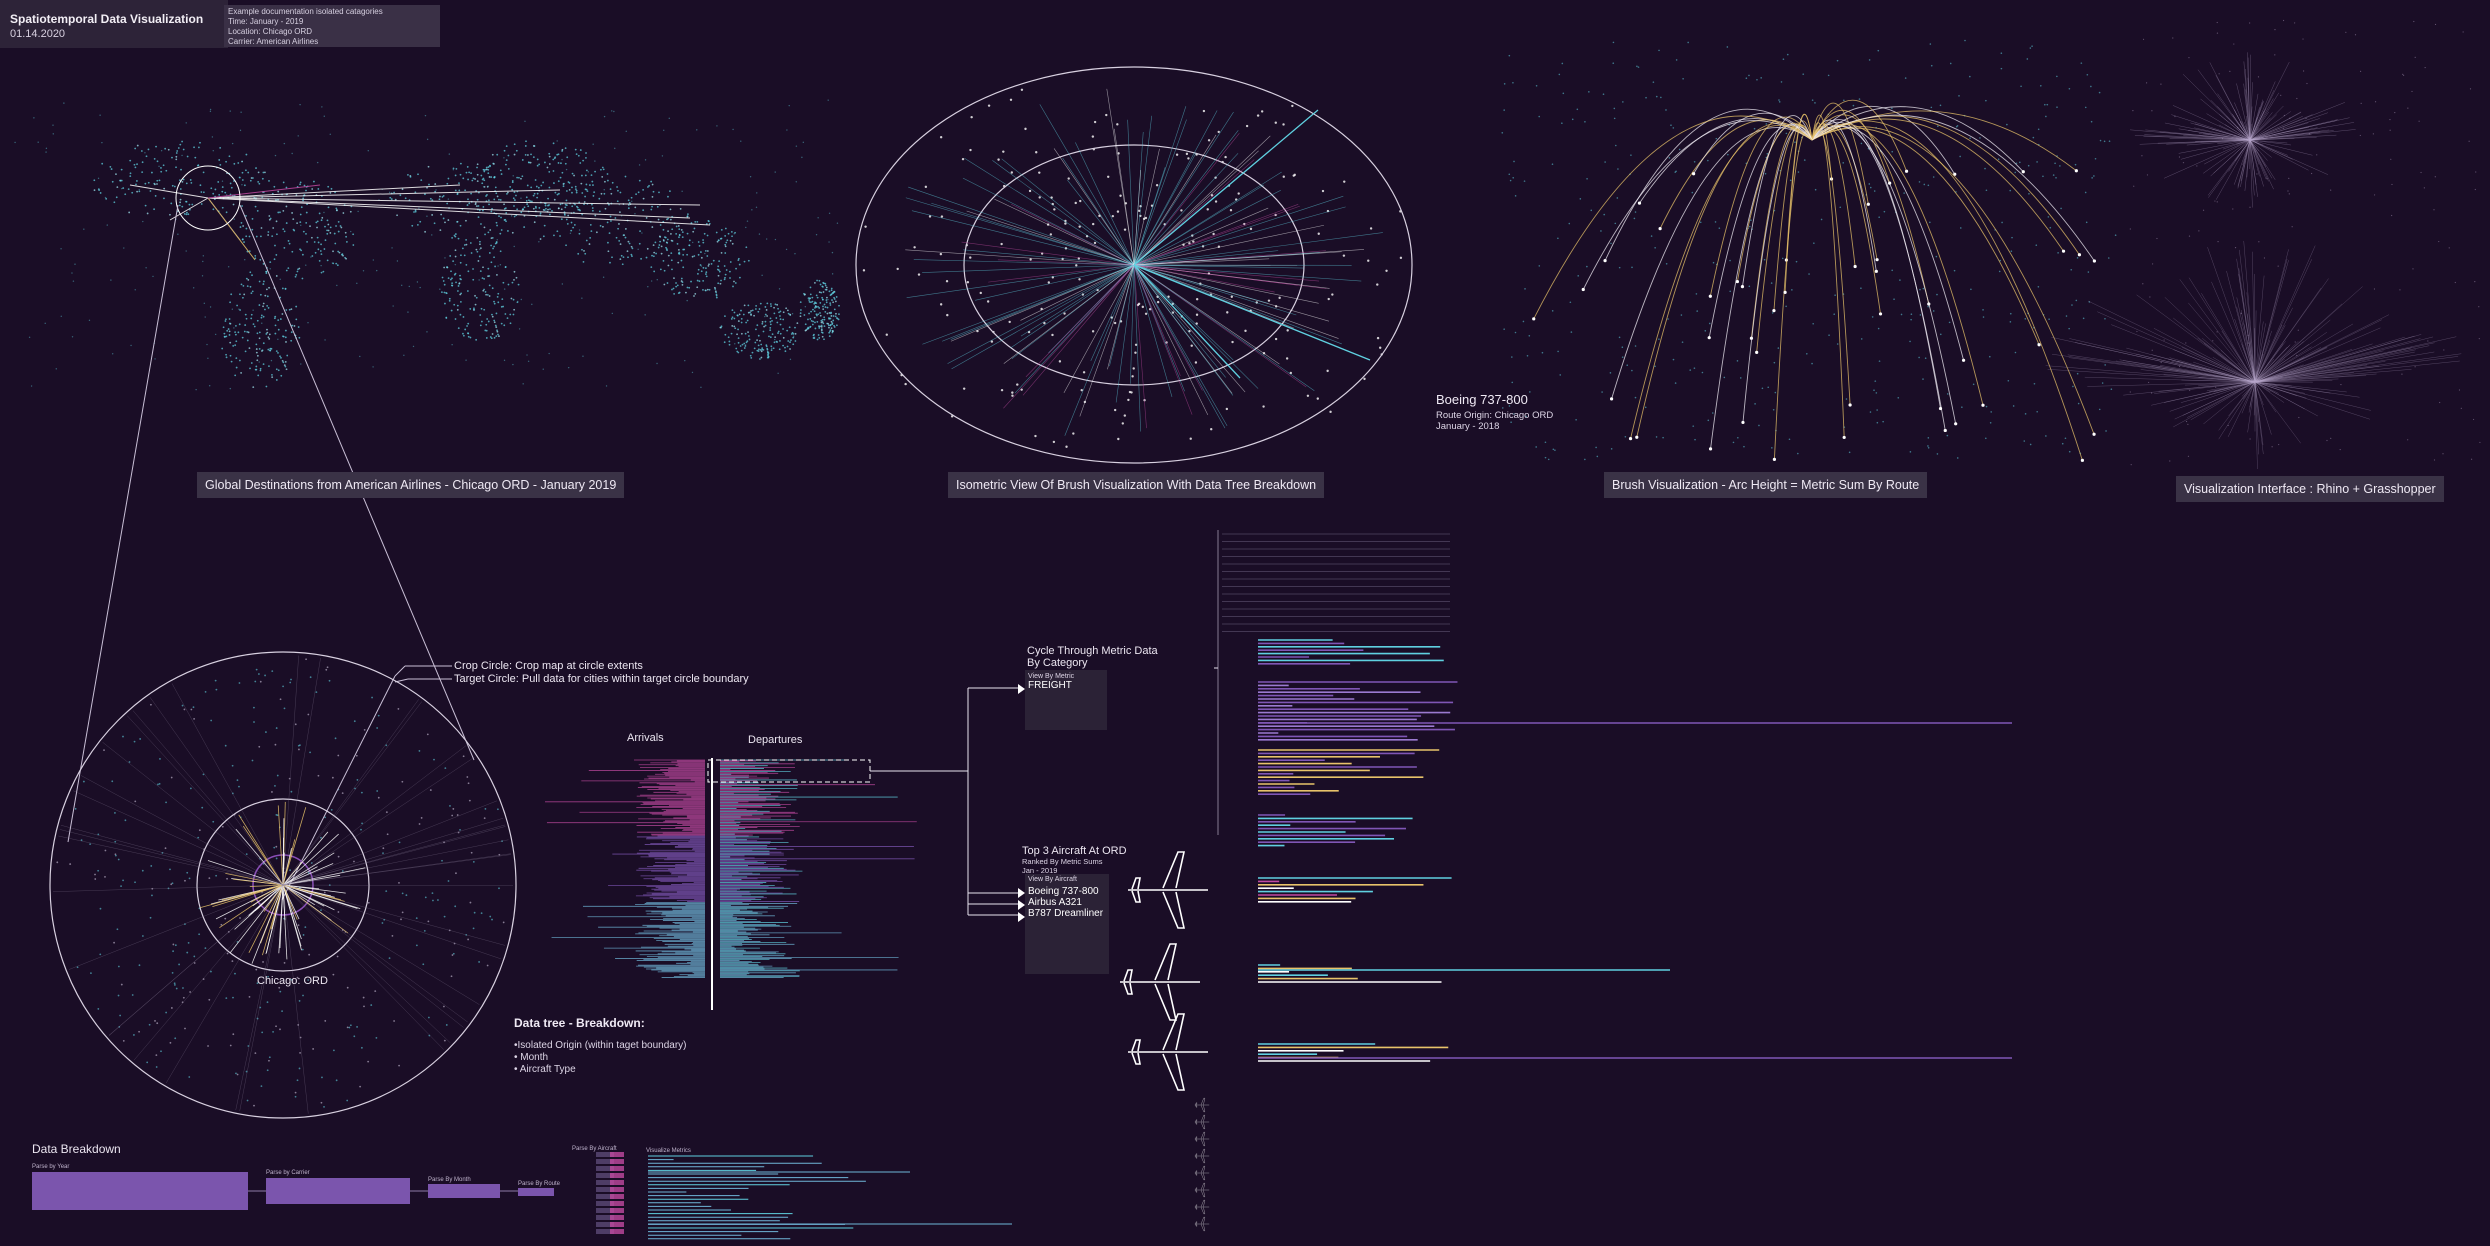 This screenshot has width=2490, height=1246. I want to click on iso-outer-ellipse, so click(1134, 265).